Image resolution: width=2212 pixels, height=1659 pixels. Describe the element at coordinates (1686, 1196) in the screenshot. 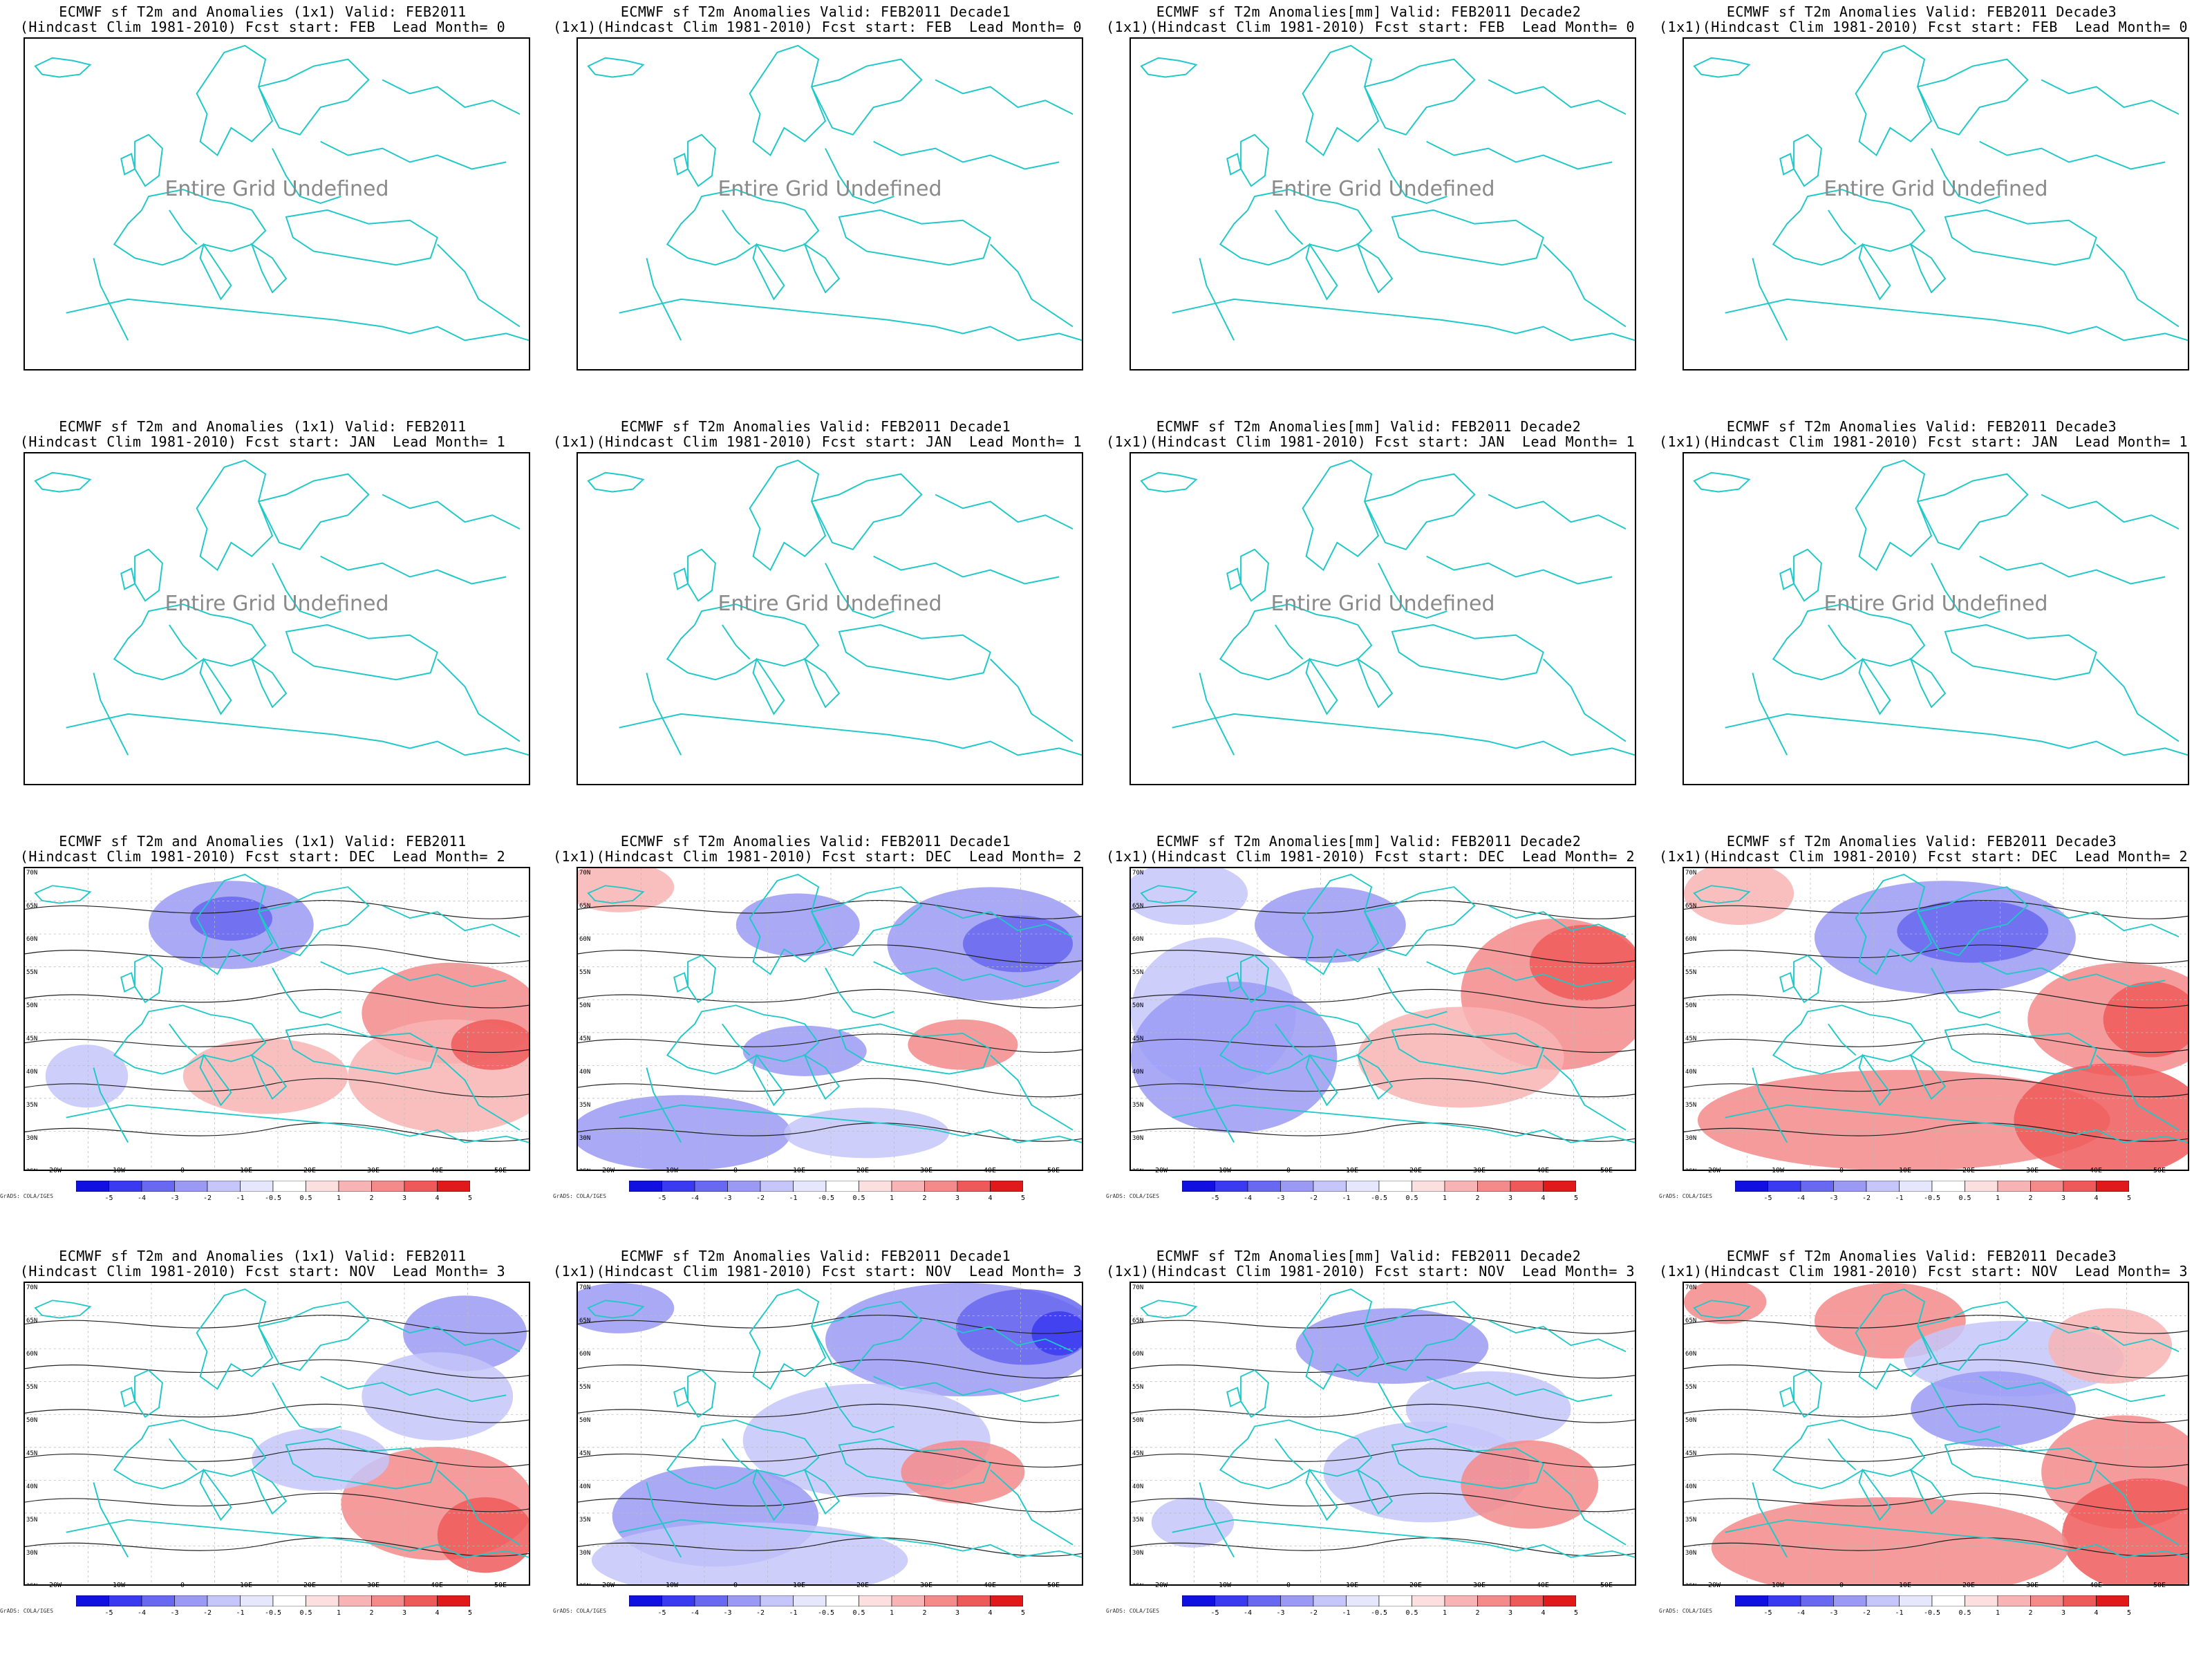

I see `grads-credit: GrADS: COLA/IGES` at that location.